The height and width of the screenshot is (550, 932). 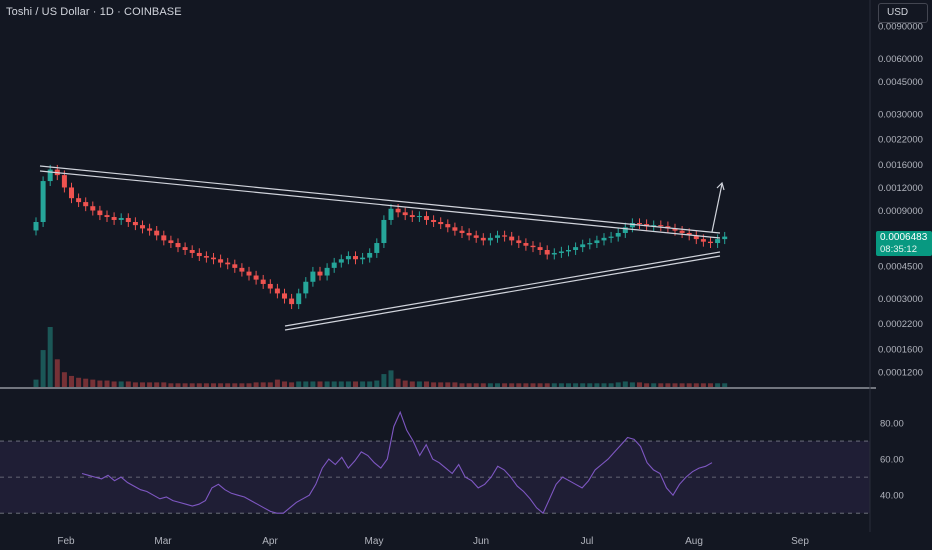 What do you see at coordinates (481, 541) in the screenshot?
I see `time-tick-label: Jun` at bounding box center [481, 541].